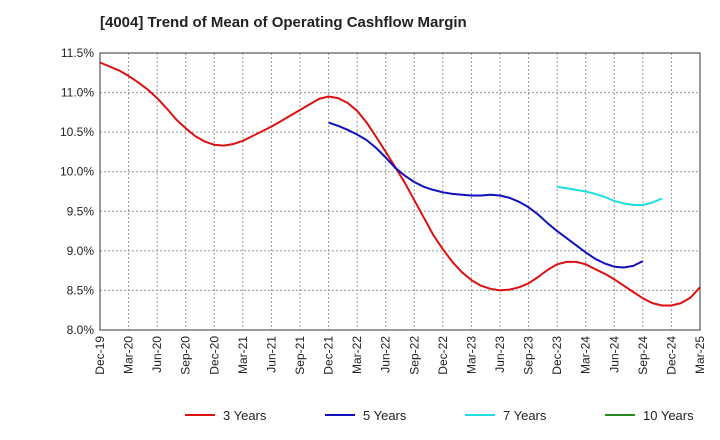 Image resolution: width=720 pixels, height=440 pixels. What do you see at coordinates (586, 355) in the screenshot?
I see `x-tick-label: Mar-24` at bounding box center [586, 355].